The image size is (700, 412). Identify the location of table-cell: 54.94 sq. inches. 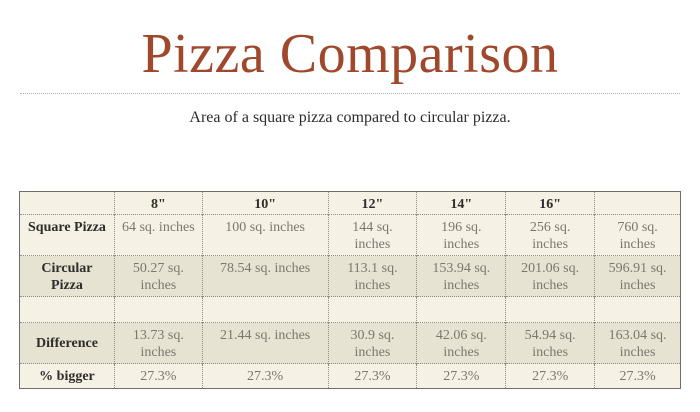
(550, 343).